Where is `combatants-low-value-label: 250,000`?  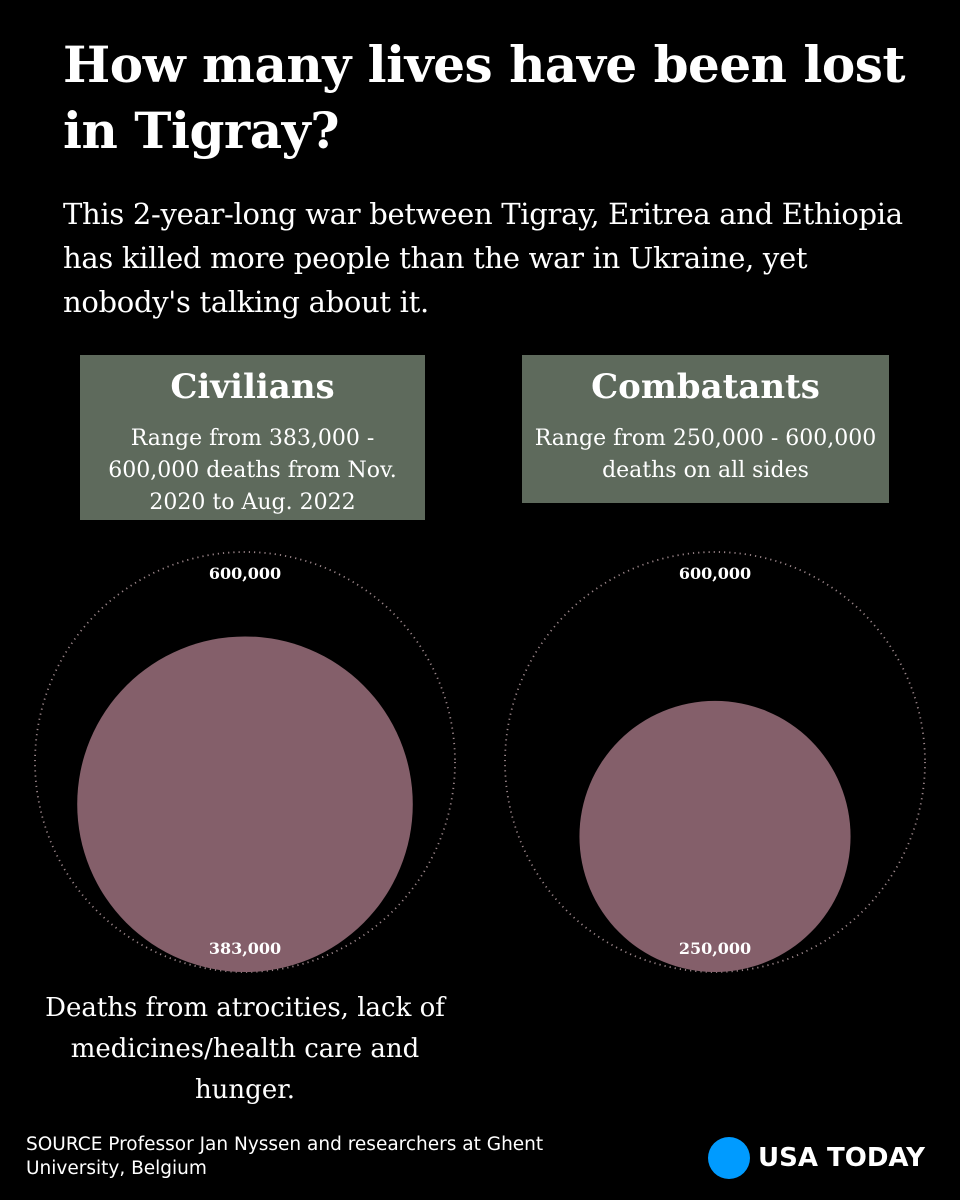 combatants-low-value-label: 250,000 is located at coordinates (715, 948).